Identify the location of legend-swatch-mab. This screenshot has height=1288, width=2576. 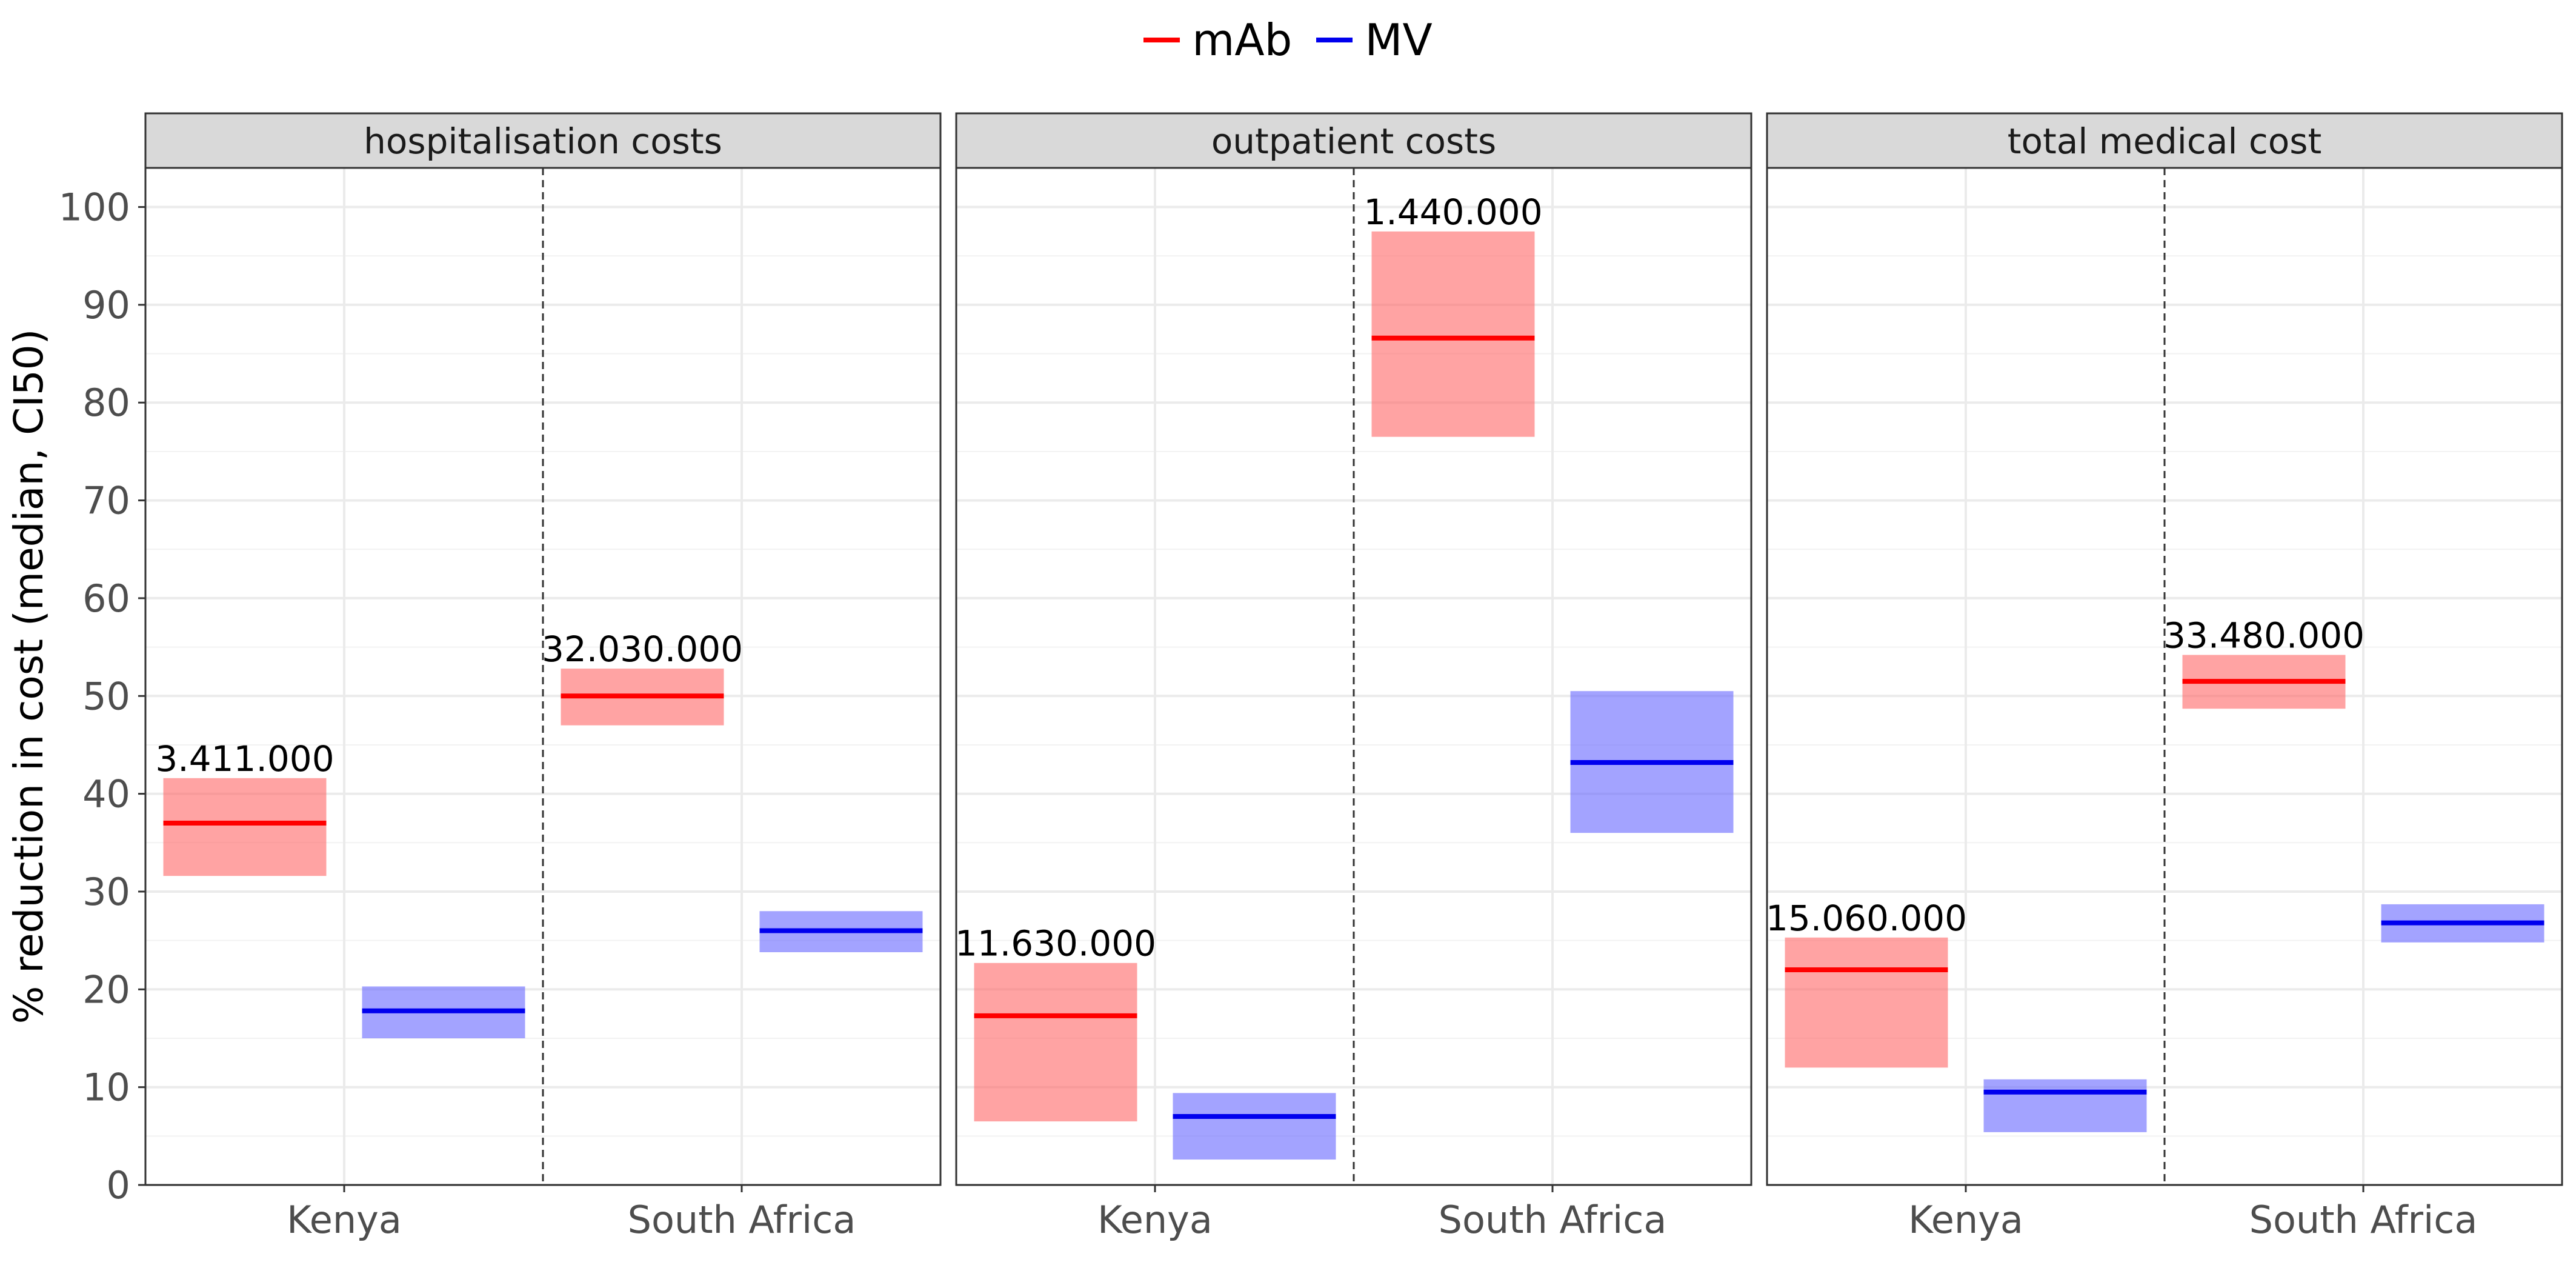
(1161, 40).